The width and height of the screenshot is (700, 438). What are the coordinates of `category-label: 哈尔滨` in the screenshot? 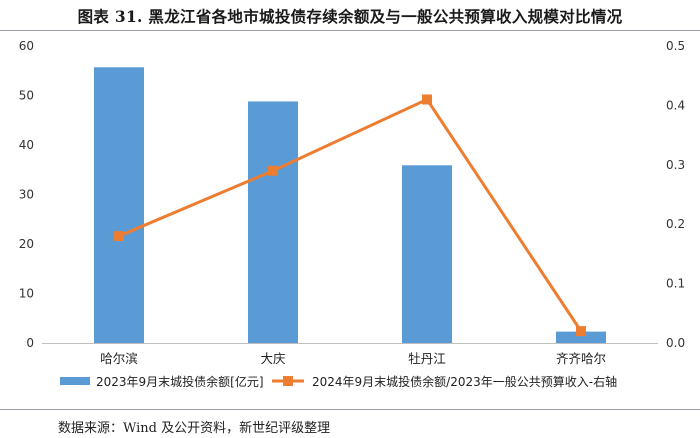 It's located at (119, 358).